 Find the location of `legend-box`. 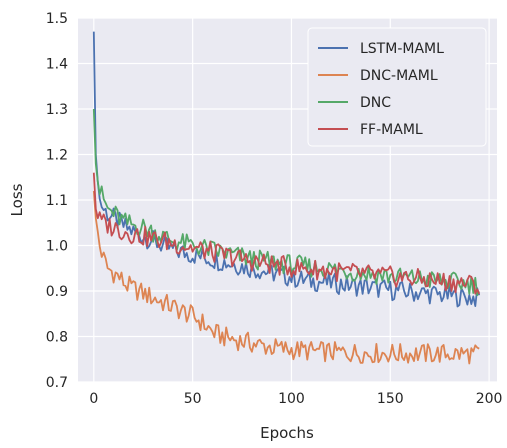

legend-box is located at coordinates (397, 87).